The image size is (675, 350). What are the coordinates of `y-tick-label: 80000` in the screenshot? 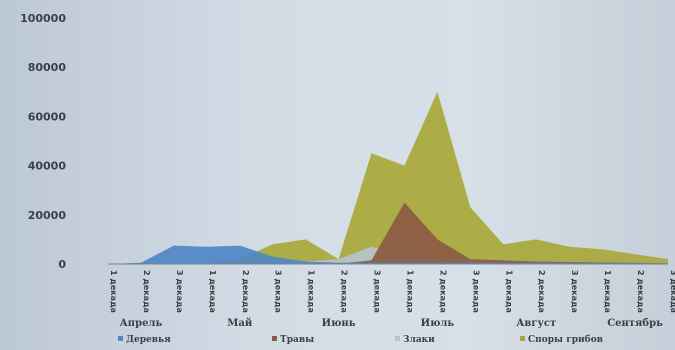 It's located at (47, 67).